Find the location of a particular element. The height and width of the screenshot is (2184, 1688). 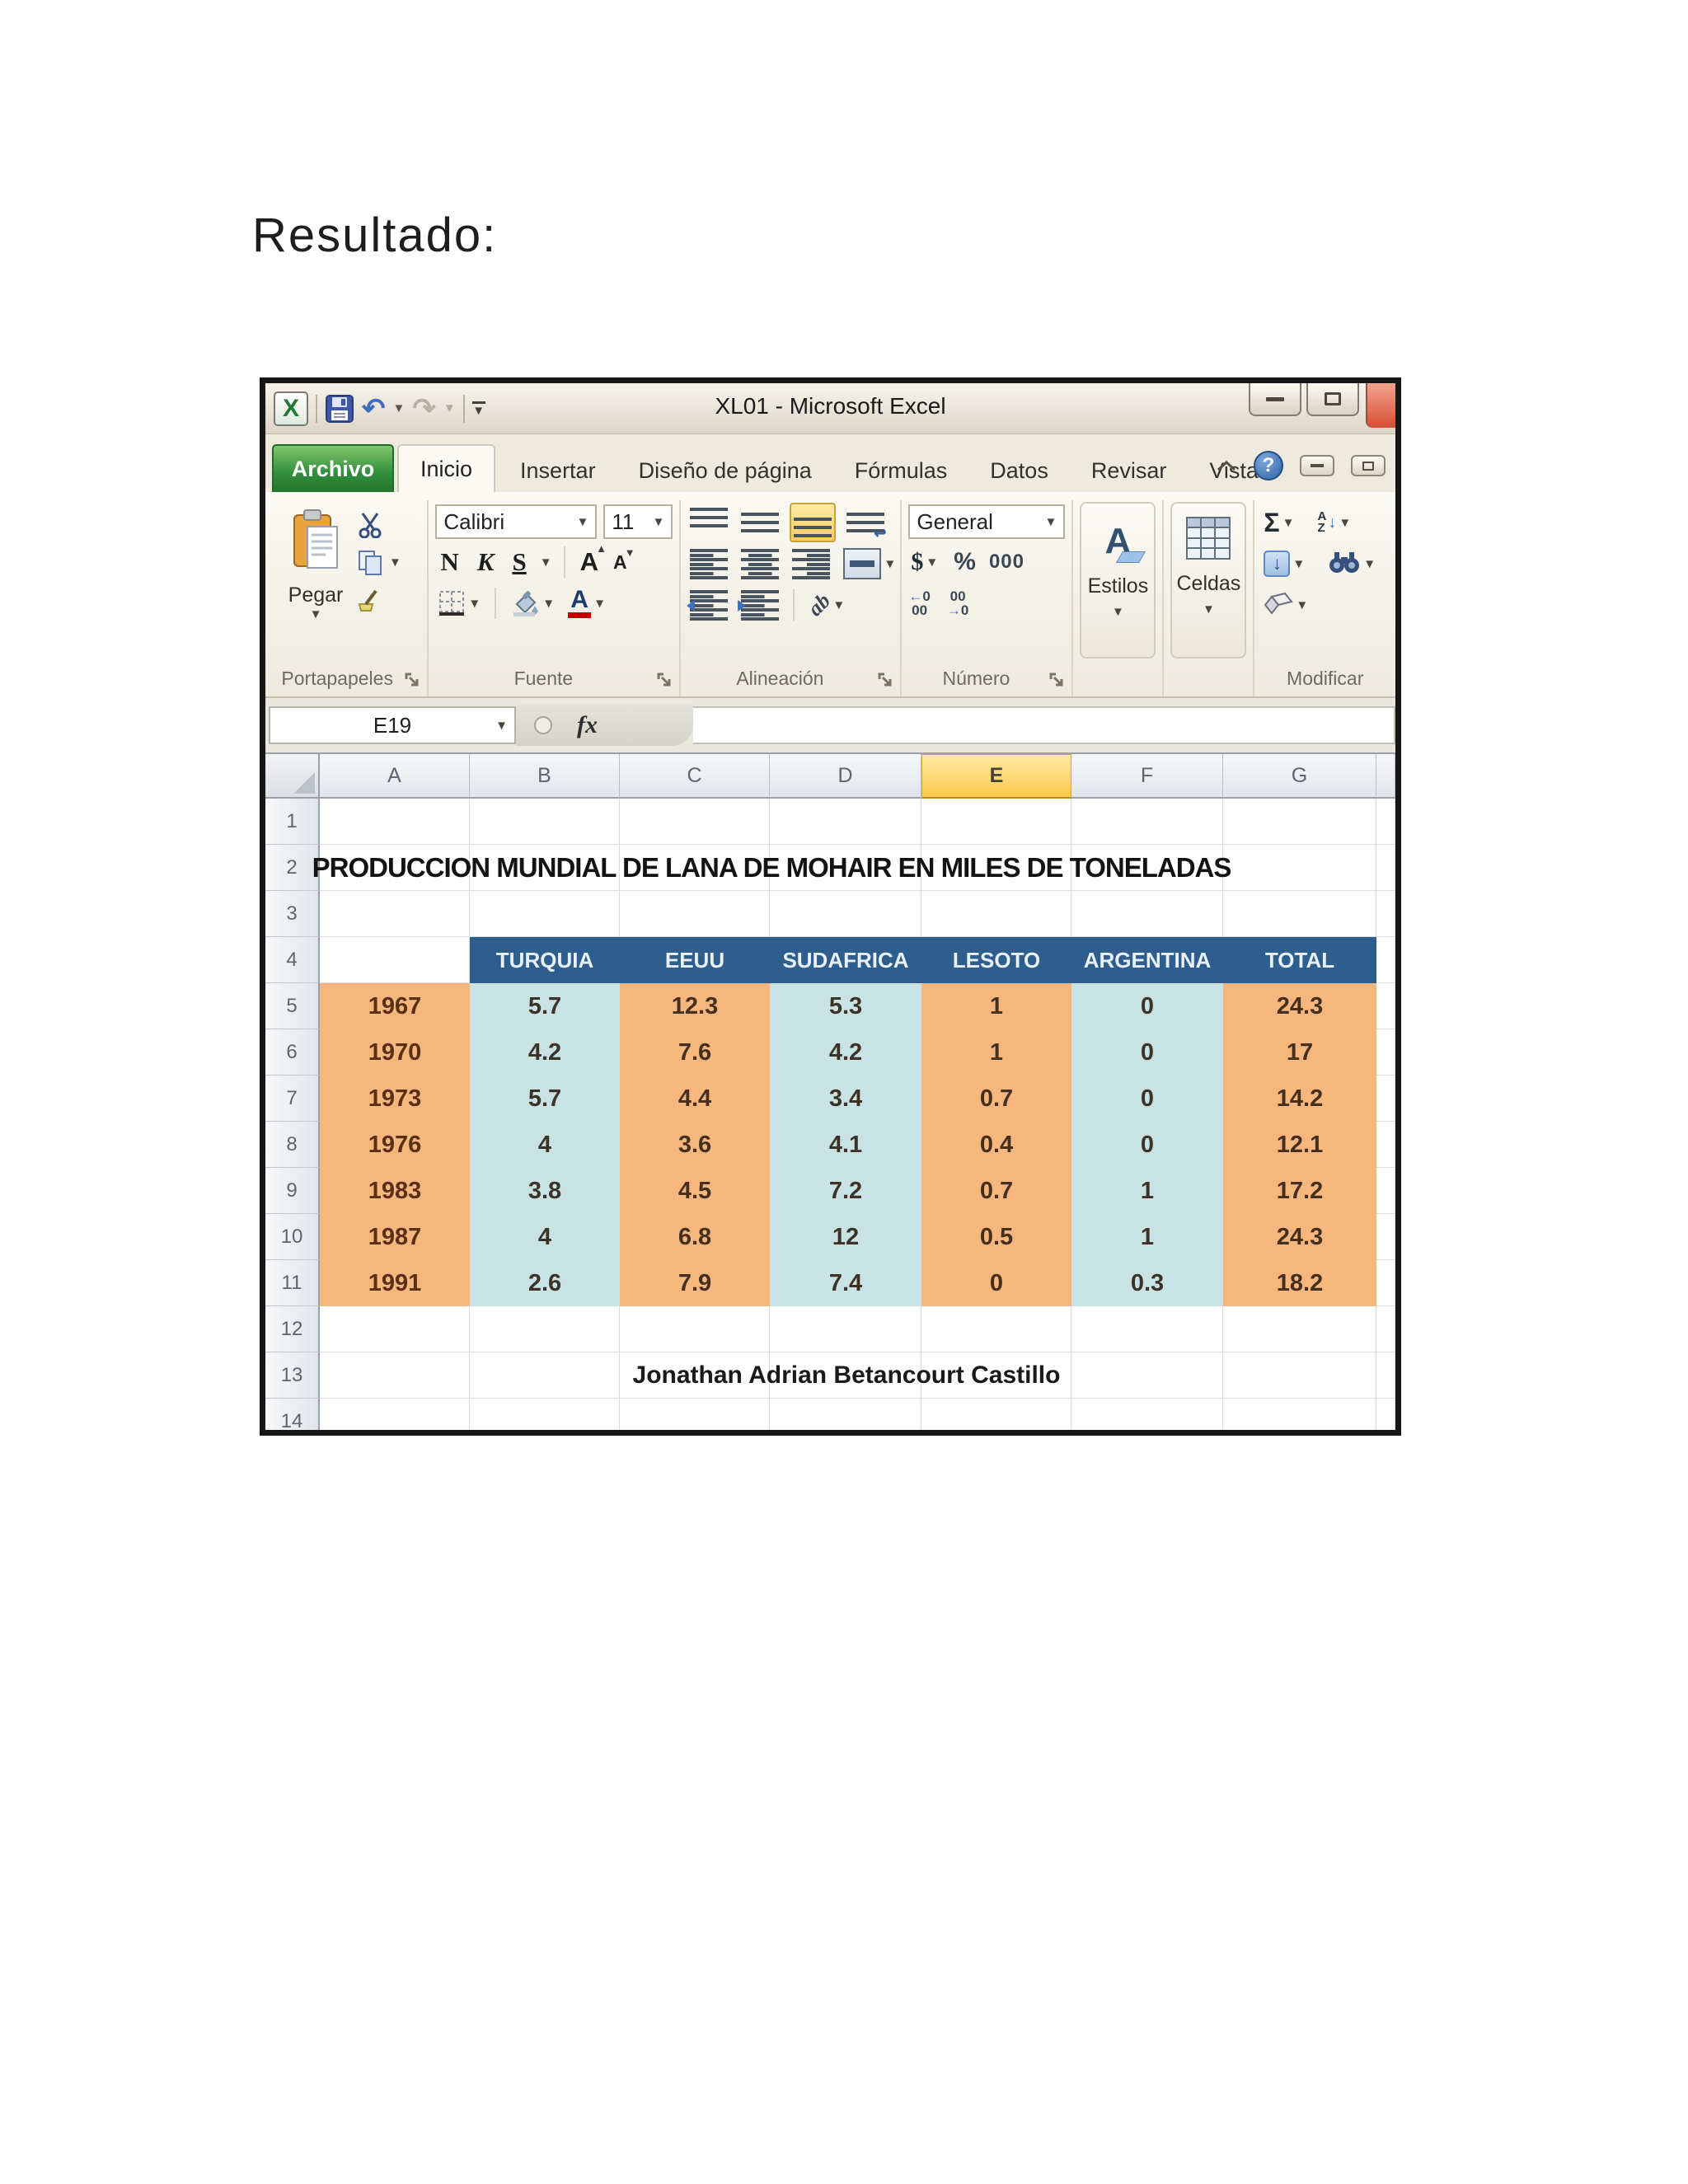

row-header-14: 14 is located at coordinates (293, 1414).